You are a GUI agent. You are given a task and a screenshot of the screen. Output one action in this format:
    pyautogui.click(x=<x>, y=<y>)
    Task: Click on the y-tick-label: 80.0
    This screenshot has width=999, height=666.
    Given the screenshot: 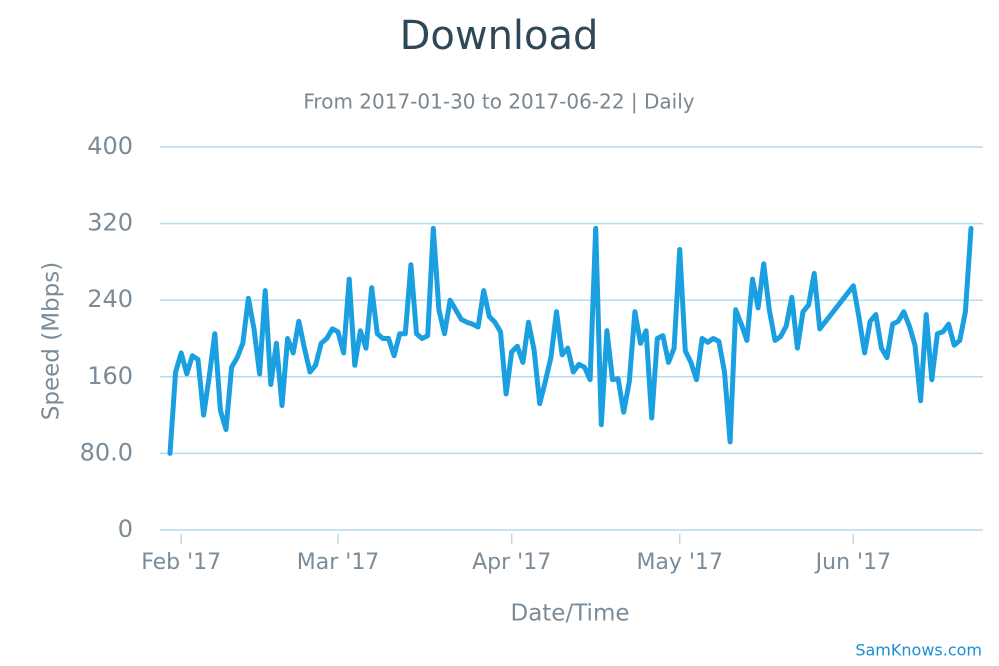 What is the action you would take?
    pyautogui.click(x=106, y=452)
    